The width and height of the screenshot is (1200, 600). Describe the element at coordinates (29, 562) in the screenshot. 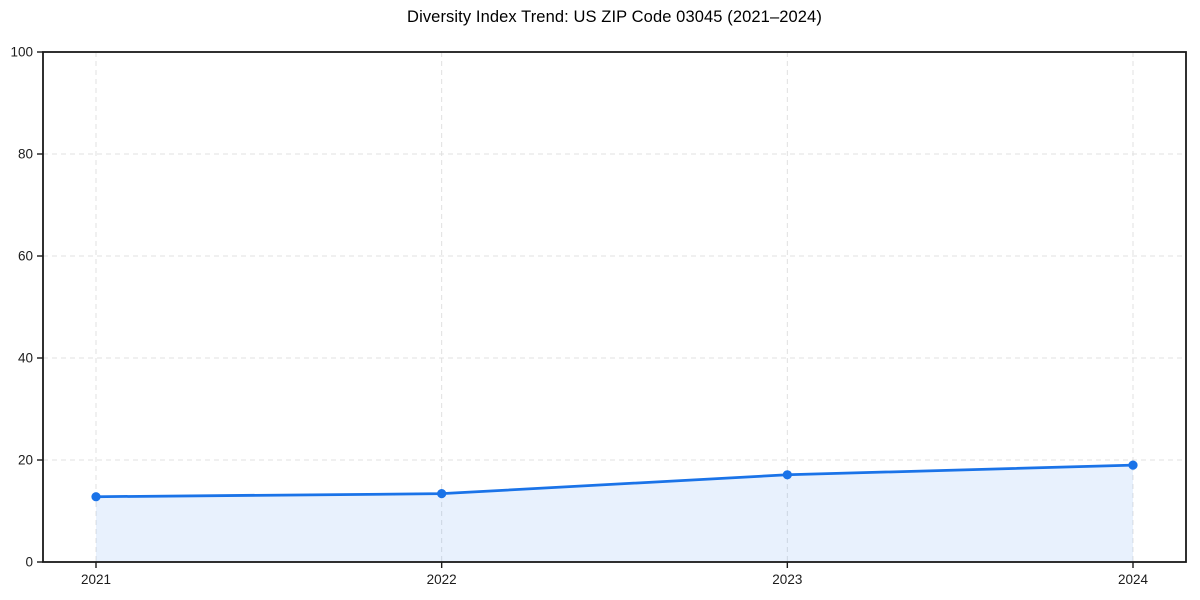

I see `y-axis-tick-label: 0` at that location.